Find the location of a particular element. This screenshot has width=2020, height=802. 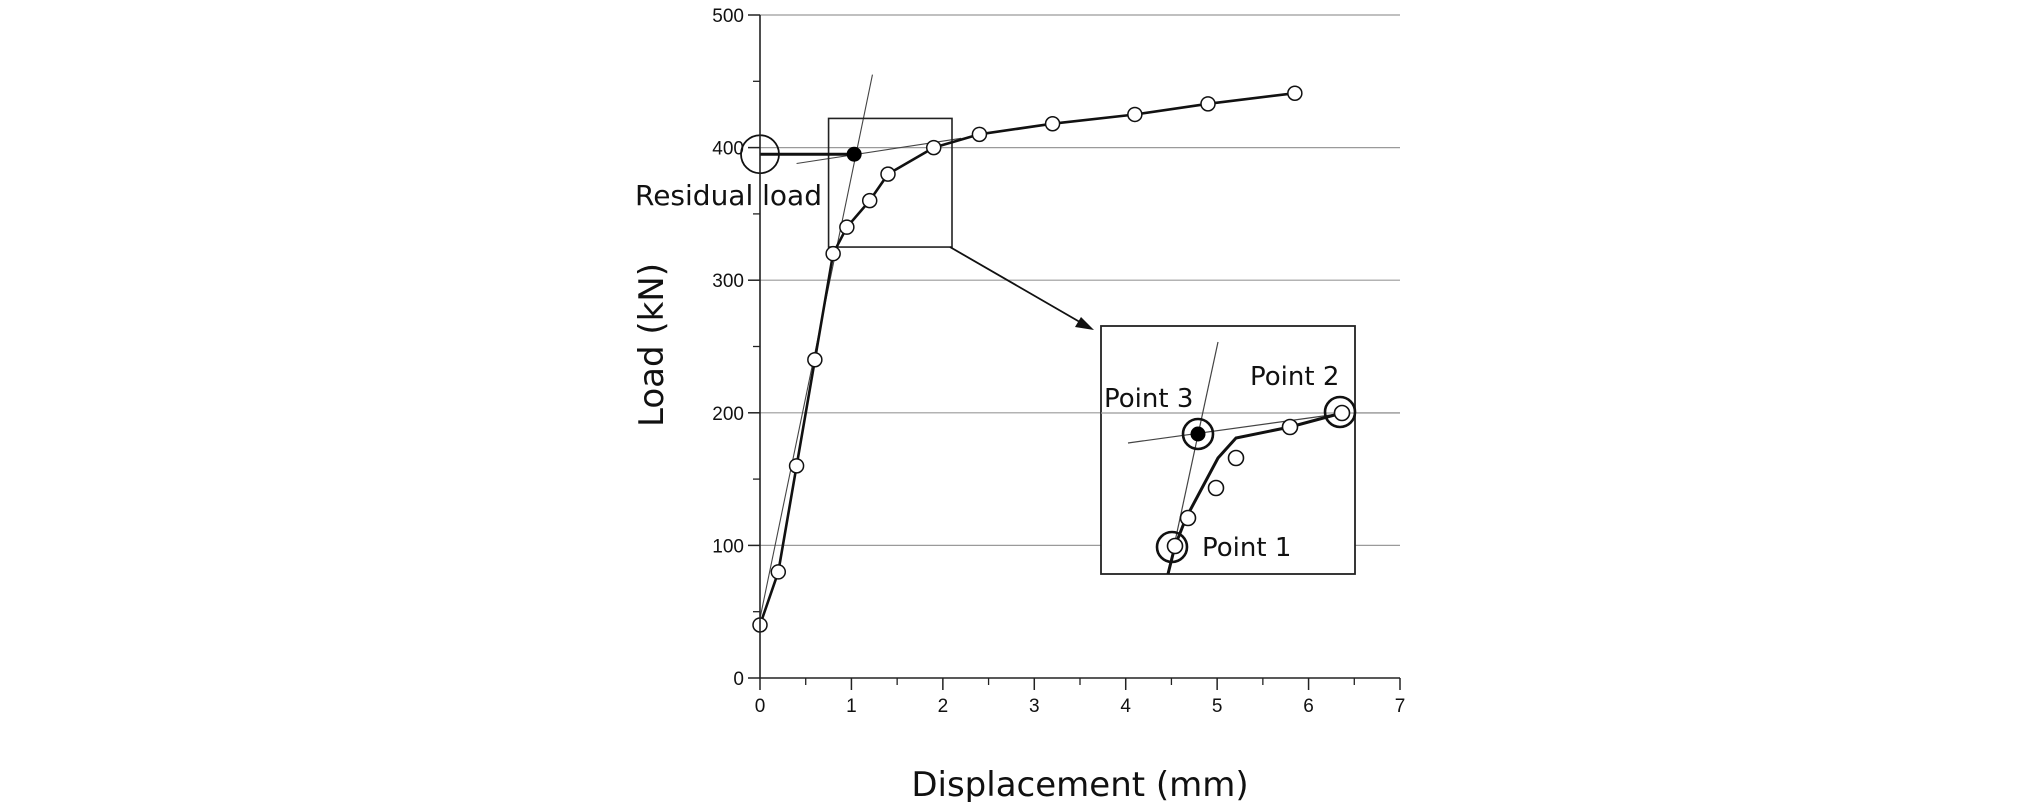

zoom-region is located at coordinates (890, 182).